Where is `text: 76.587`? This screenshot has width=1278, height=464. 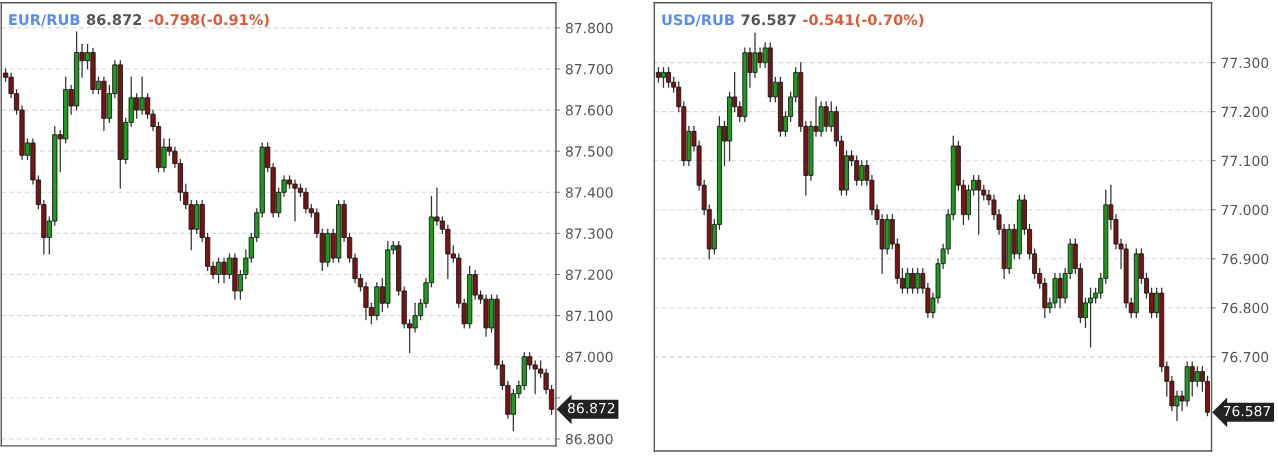
text: 76.587 is located at coordinates (1247, 411).